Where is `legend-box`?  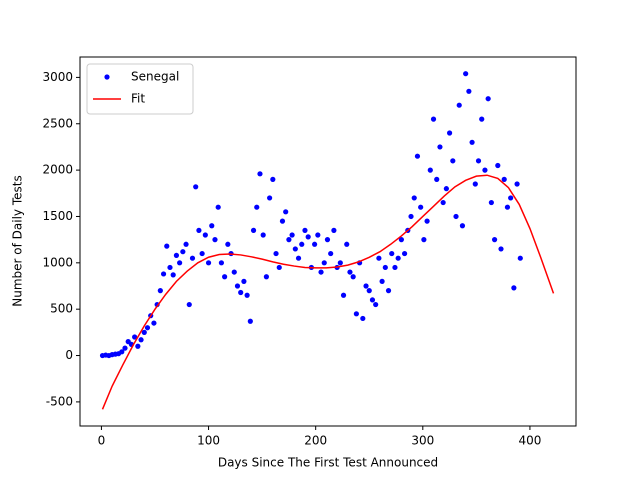
legend-box is located at coordinates (140, 89).